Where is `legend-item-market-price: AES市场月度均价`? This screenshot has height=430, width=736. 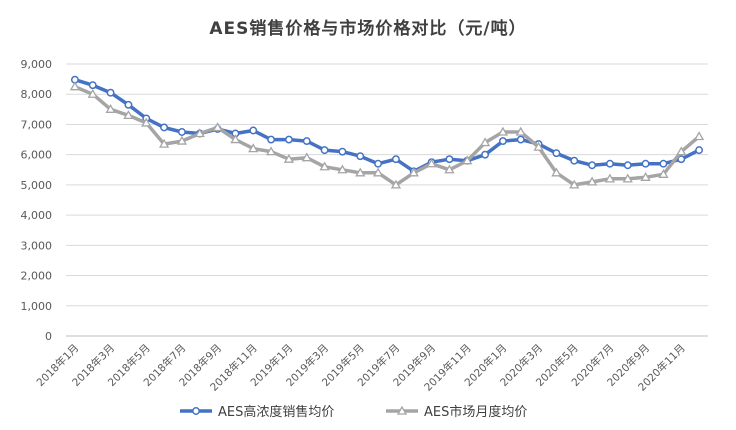
legend-item-market-price: AES市场月度均价 is located at coordinates (456, 412).